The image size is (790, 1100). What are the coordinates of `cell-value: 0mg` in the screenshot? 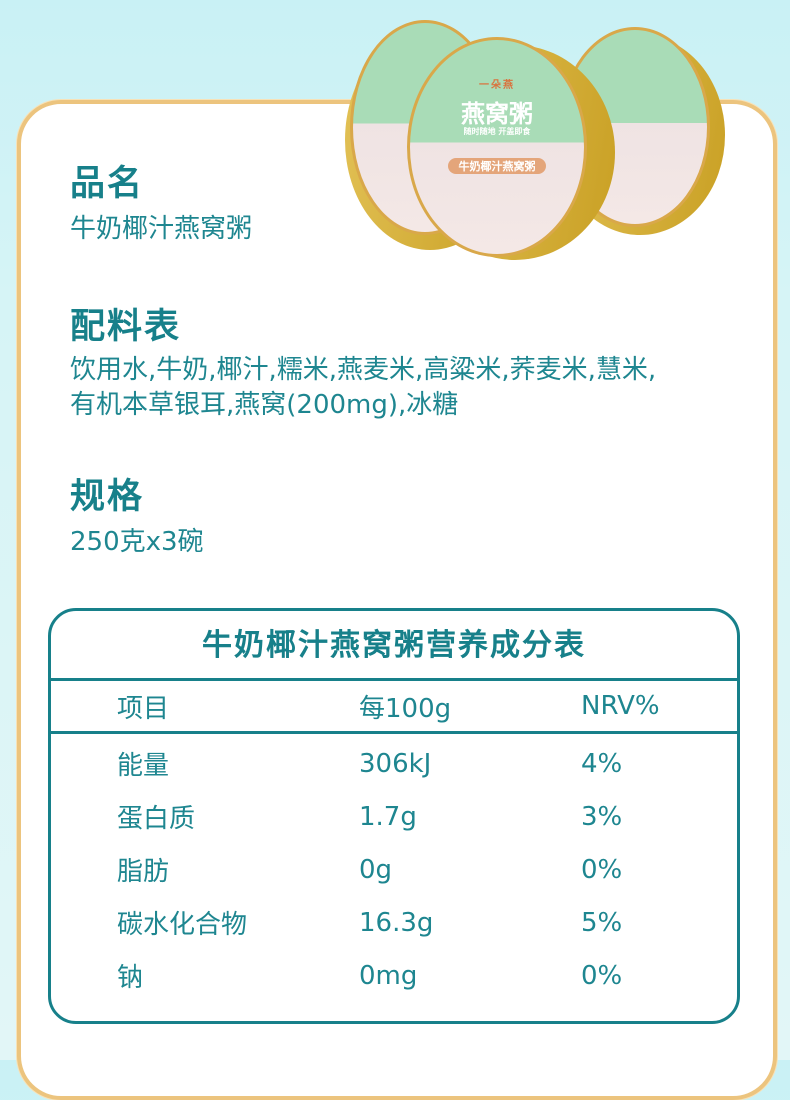 It's located at (388, 975).